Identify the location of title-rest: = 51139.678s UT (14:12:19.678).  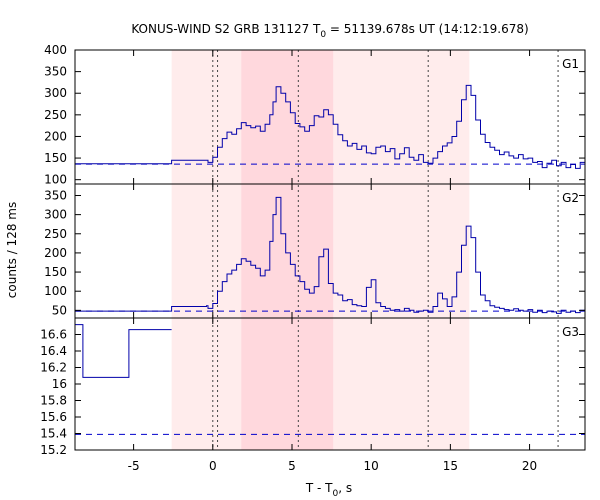
(427, 29).